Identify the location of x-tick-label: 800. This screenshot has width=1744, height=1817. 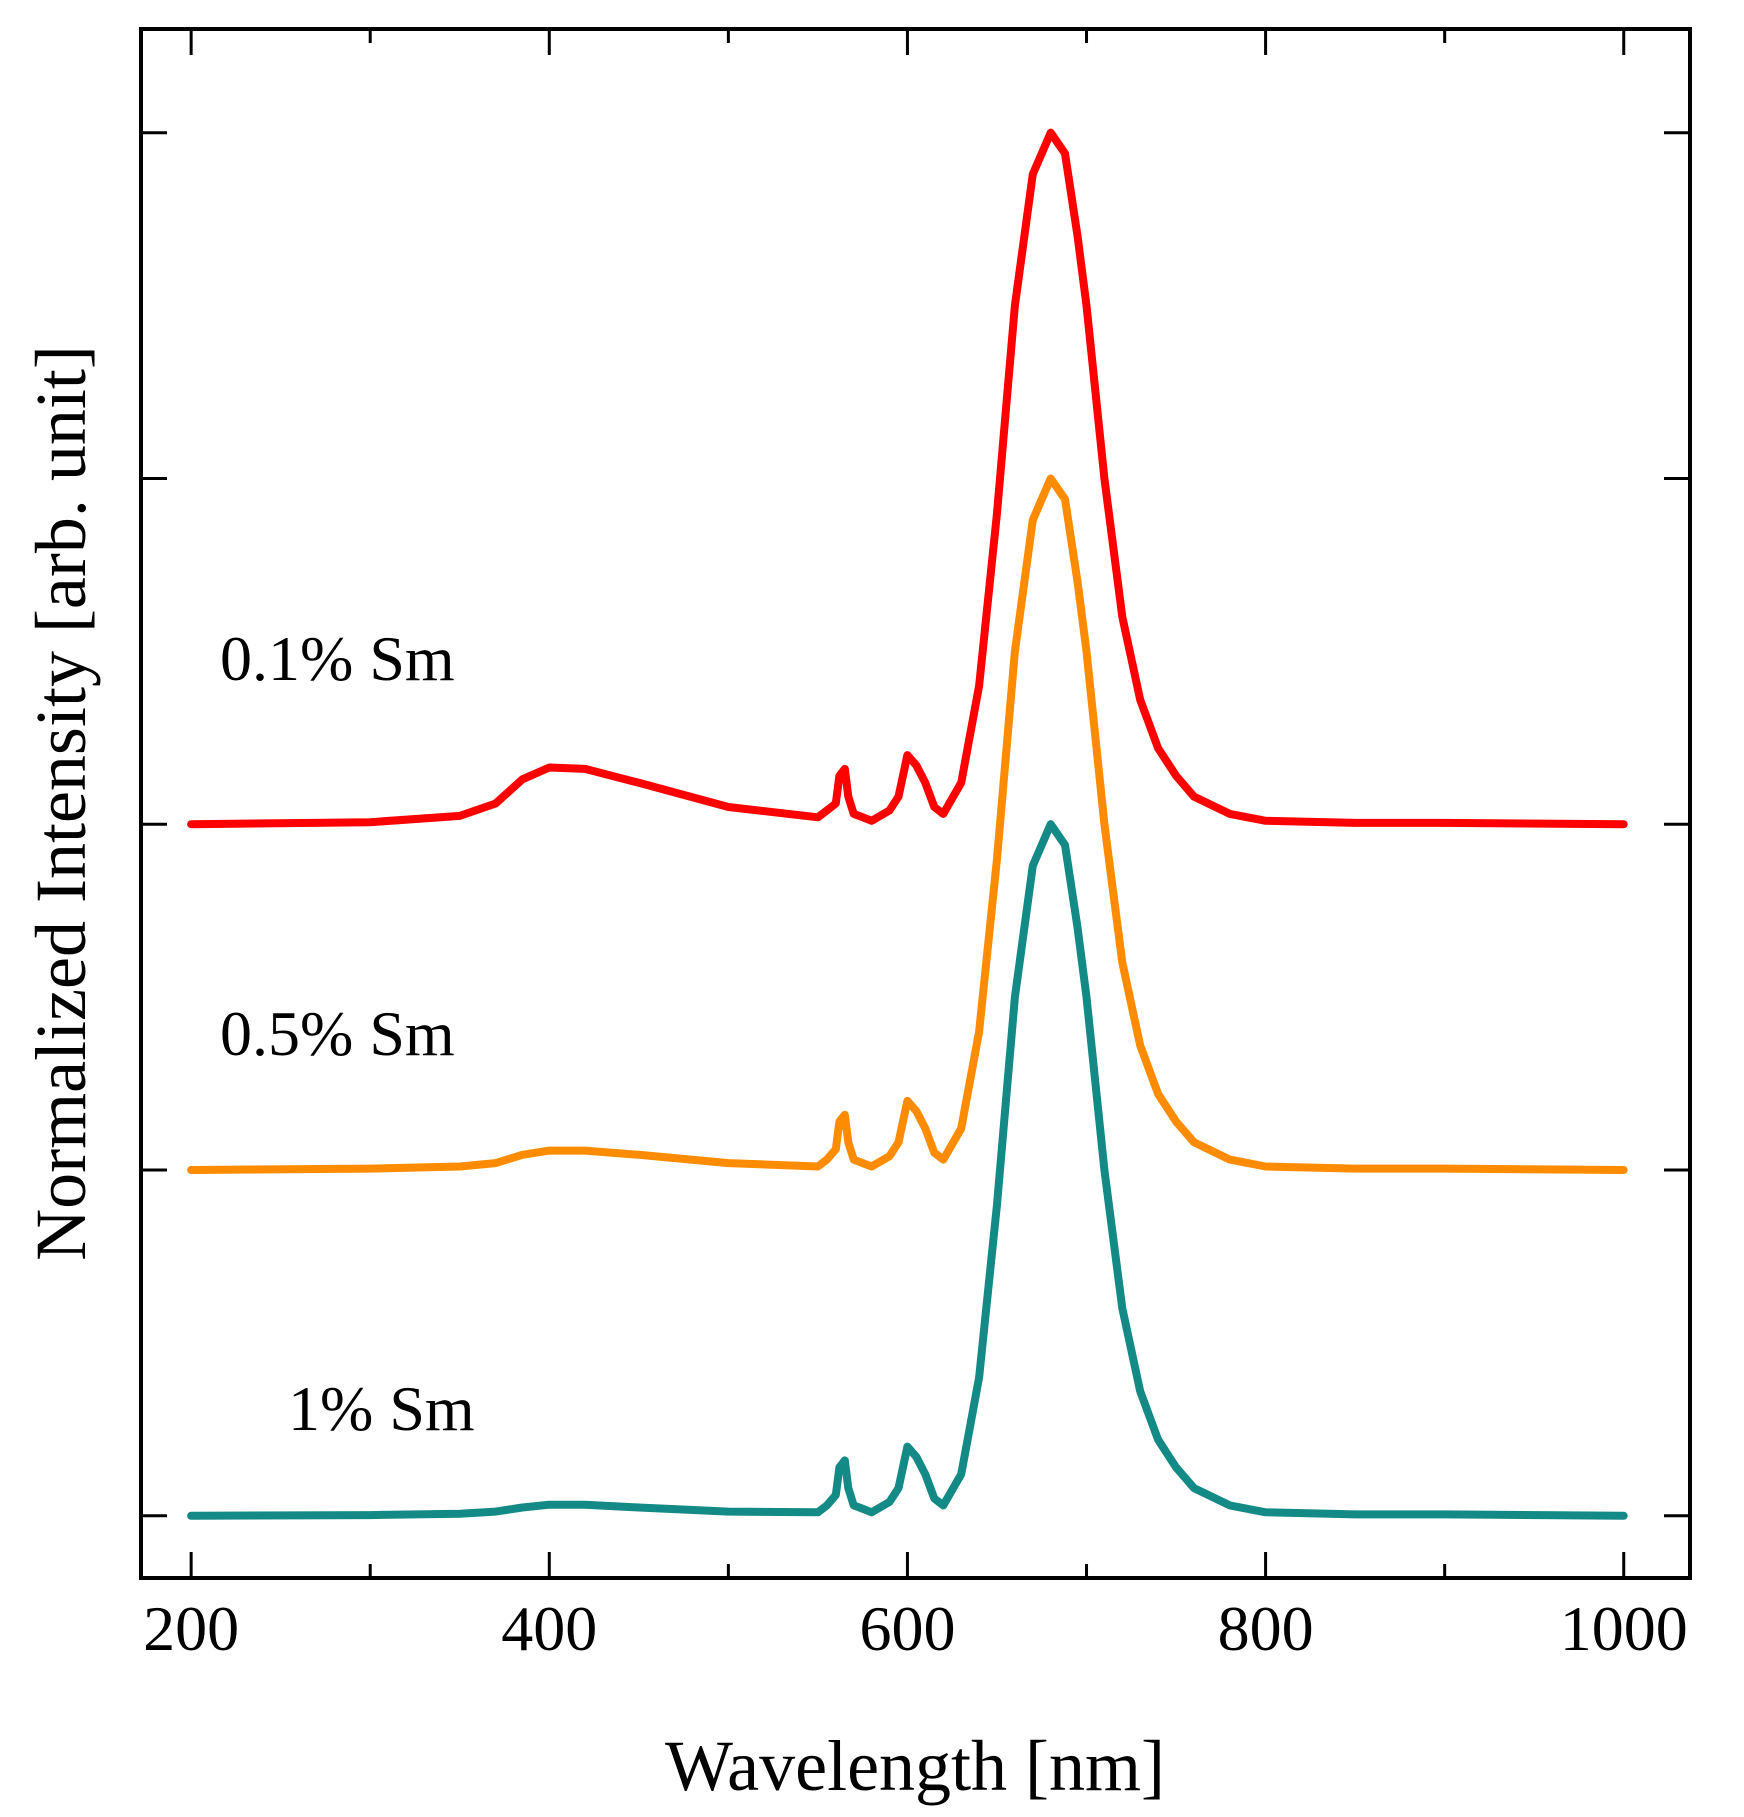
(1266, 1628).